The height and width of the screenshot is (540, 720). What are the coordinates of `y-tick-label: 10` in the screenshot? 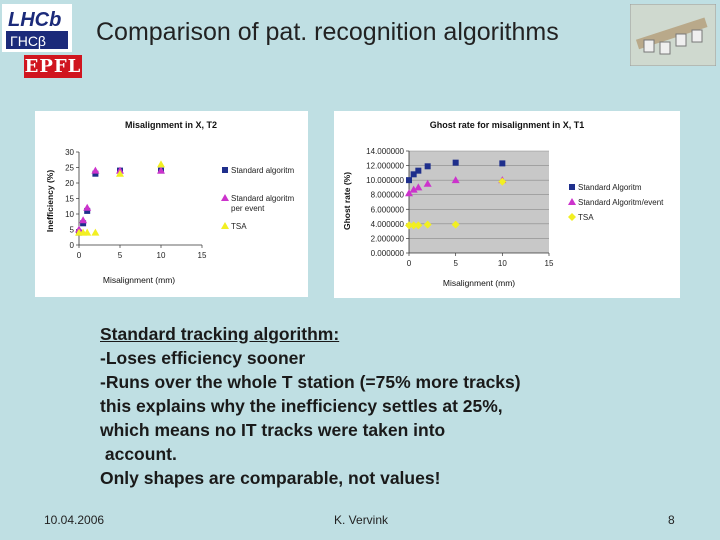 It's located at (69, 214).